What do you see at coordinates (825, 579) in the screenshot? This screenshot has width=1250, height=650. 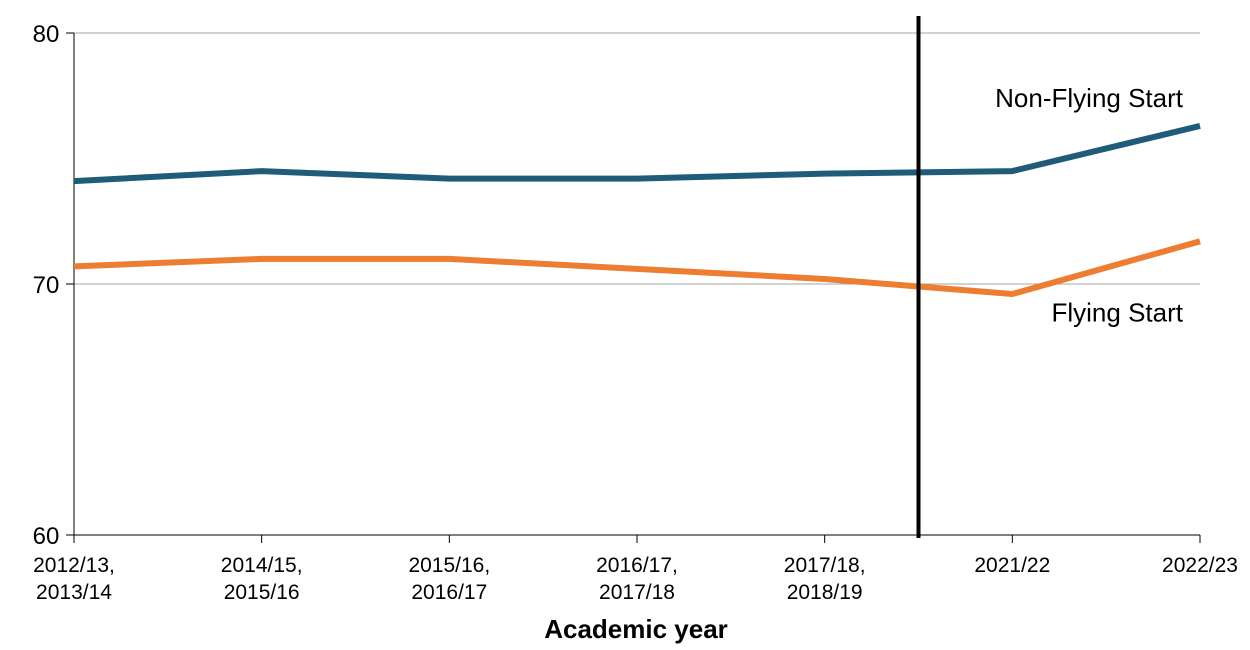 I see `x-tick-label: 2017/18, 2018/19` at bounding box center [825, 579].